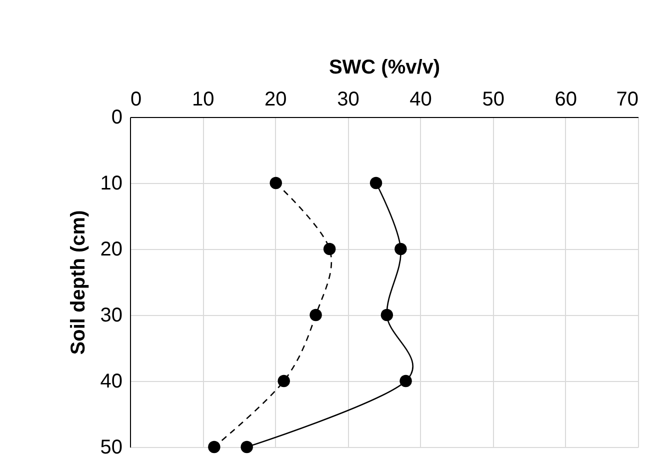  What do you see at coordinates (136, 99) in the screenshot?
I see `x-tick-label: 0` at bounding box center [136, 99].